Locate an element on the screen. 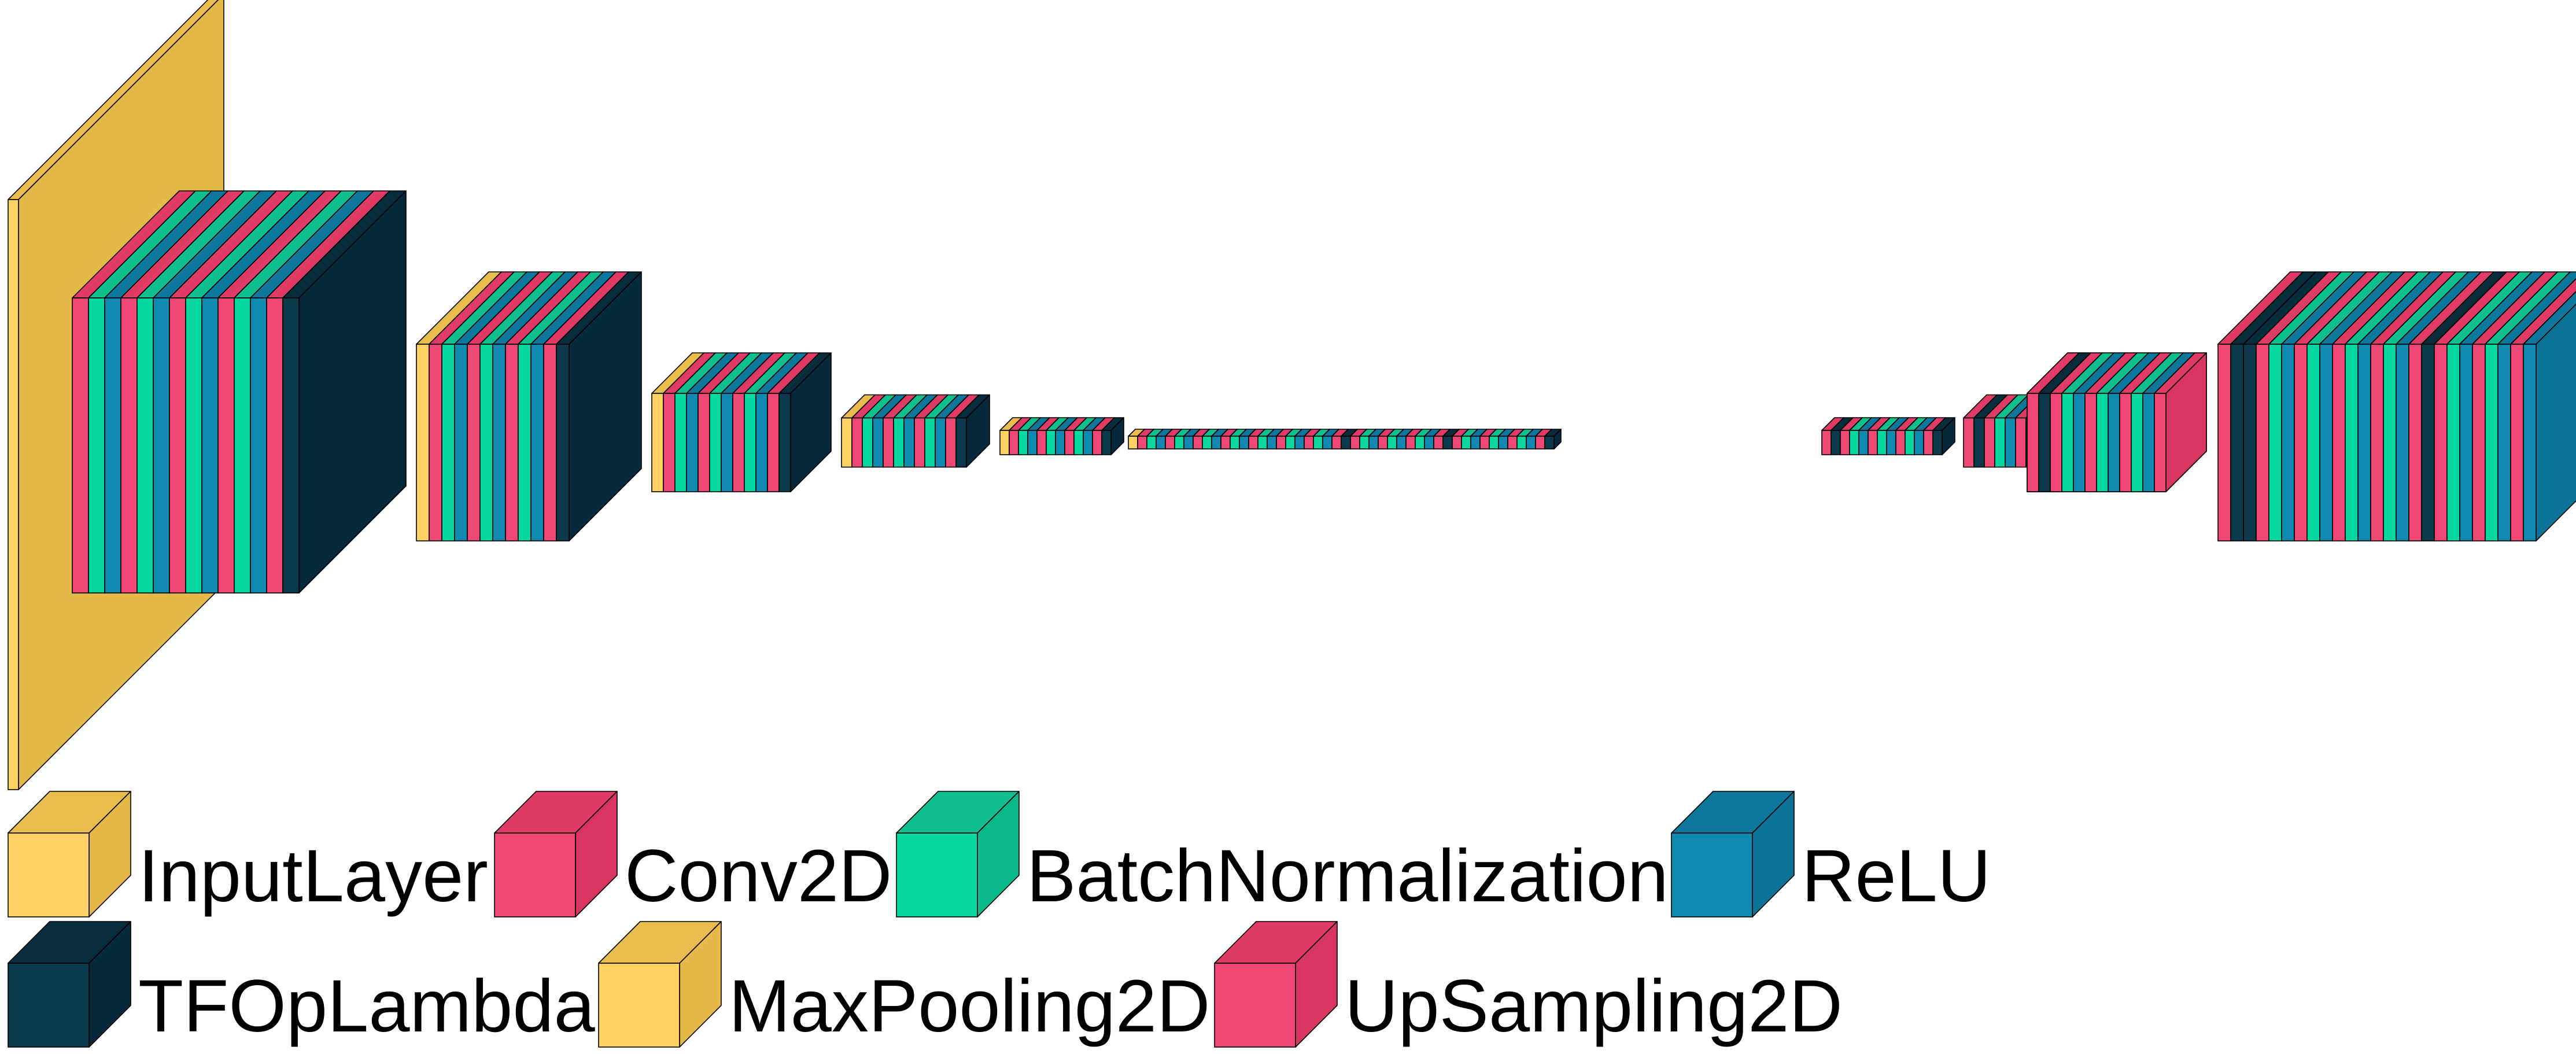 The height and width of the screenshot is (1054, 2576). conv-layer is located at coordinates (2180, 422).